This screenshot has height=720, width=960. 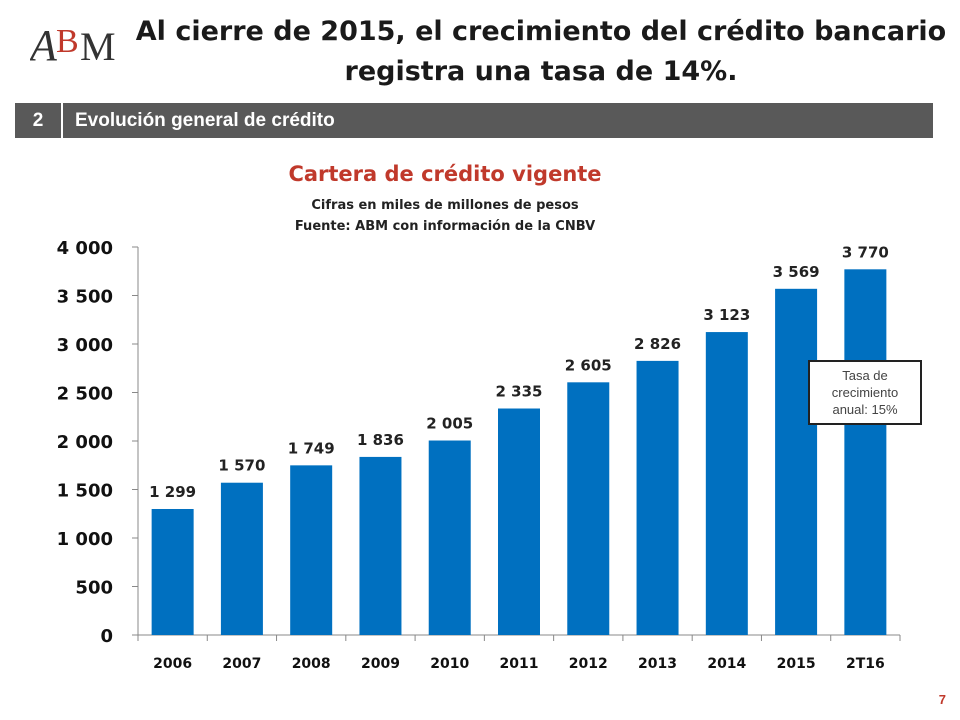 I want to click on x-tick-label: 2008, so click(x=311, y=664).